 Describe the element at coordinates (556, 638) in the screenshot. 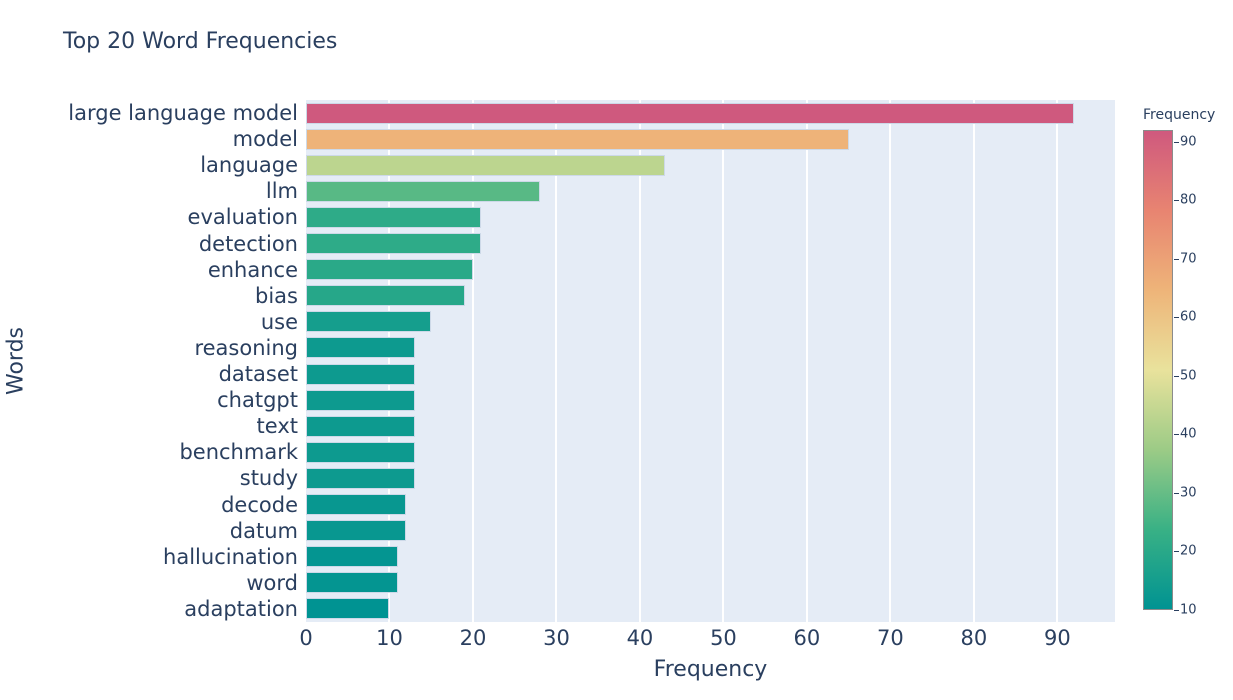

I see `xtick-label-30: 30` at that location.